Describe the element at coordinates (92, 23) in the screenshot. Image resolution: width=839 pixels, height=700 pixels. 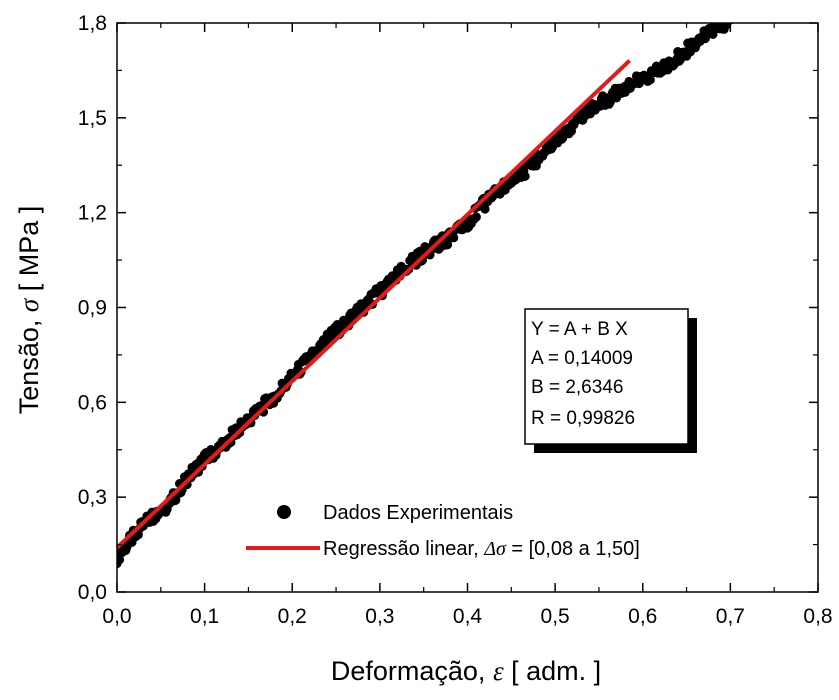
I see `y-tick-label: 1,8` at that location.